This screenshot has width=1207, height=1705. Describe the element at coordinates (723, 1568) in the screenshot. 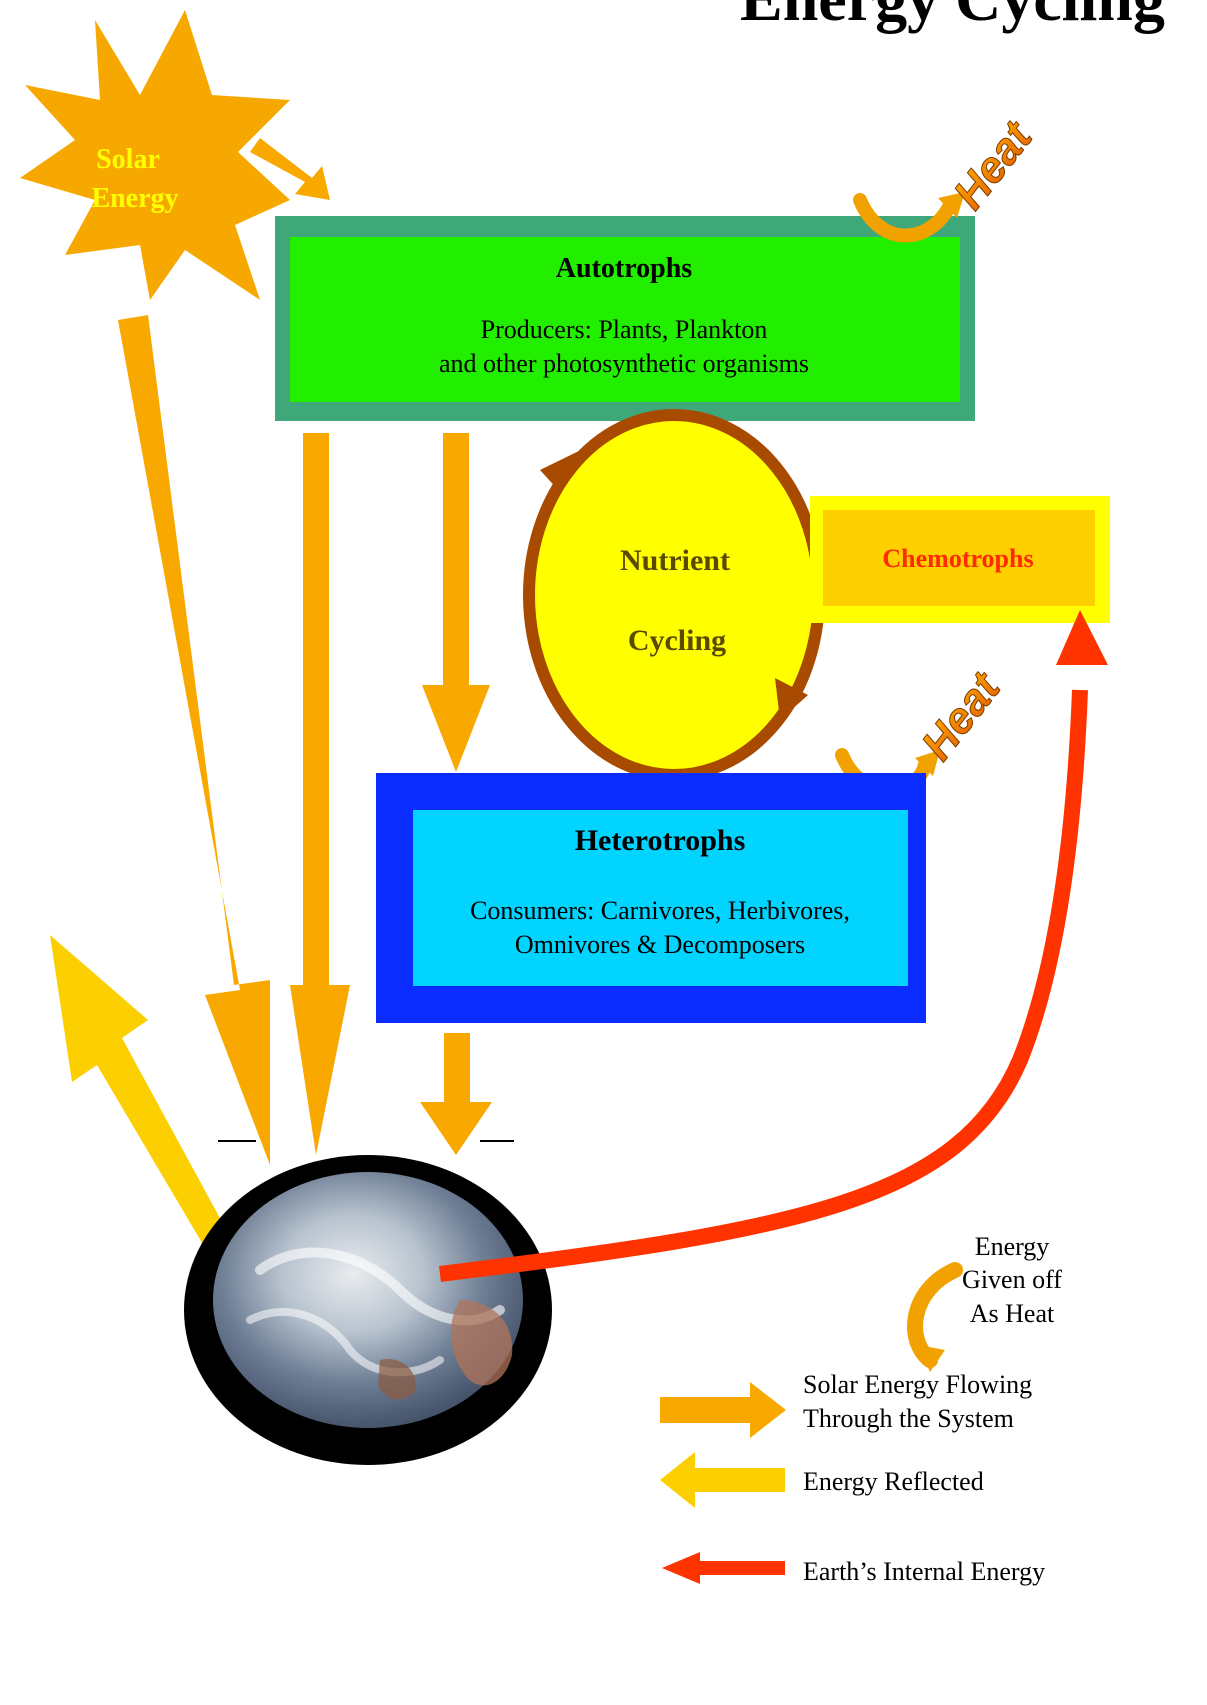

I see `legend-internal-arrow-icon` at that location.